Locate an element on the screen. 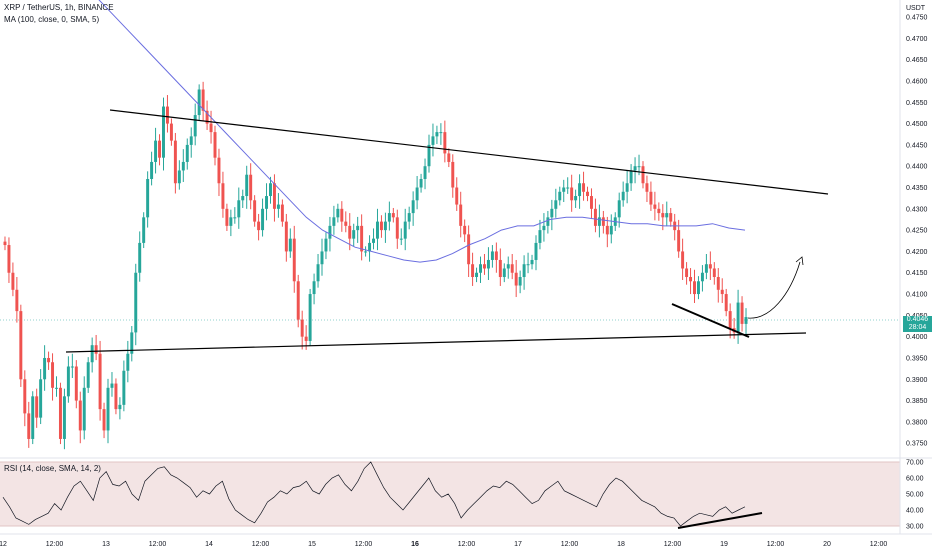 Image resolution: width=932 pixels, height=555 pixels. time-tick-label: 17 is located at coordinates (518, 544).